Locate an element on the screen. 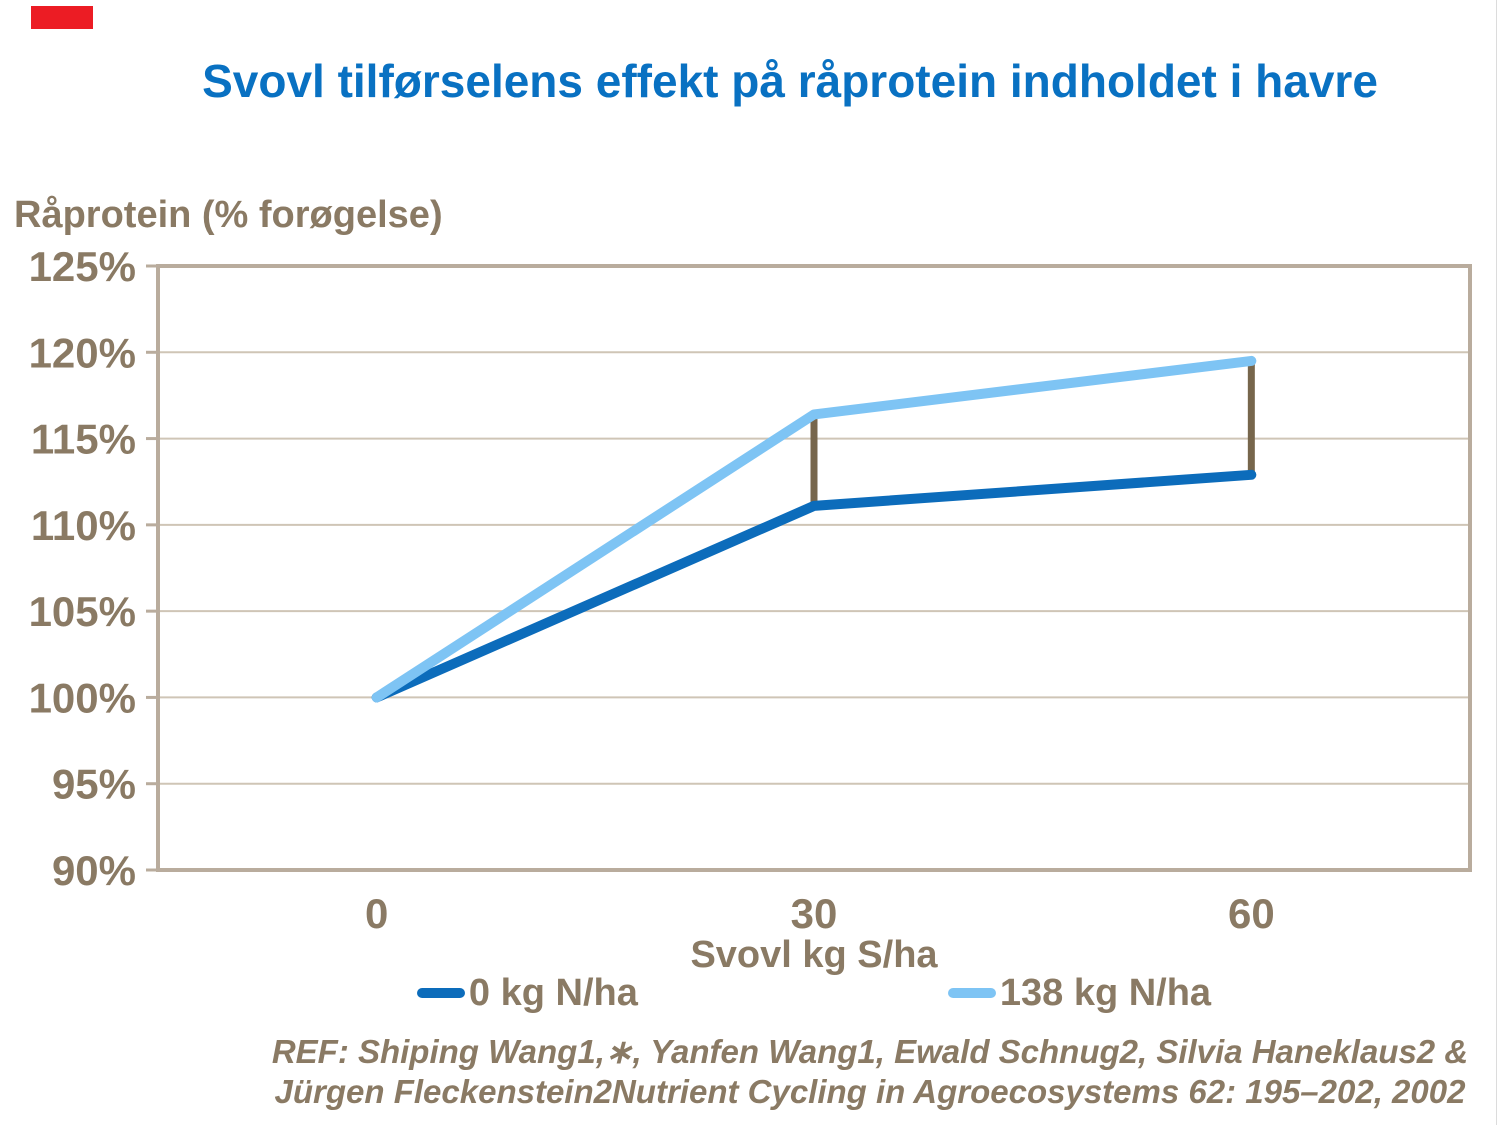 The height and width of the screenshot is (1125, 1501). legend-dash-dark-blue-icon is located at coordinates (440, 993).